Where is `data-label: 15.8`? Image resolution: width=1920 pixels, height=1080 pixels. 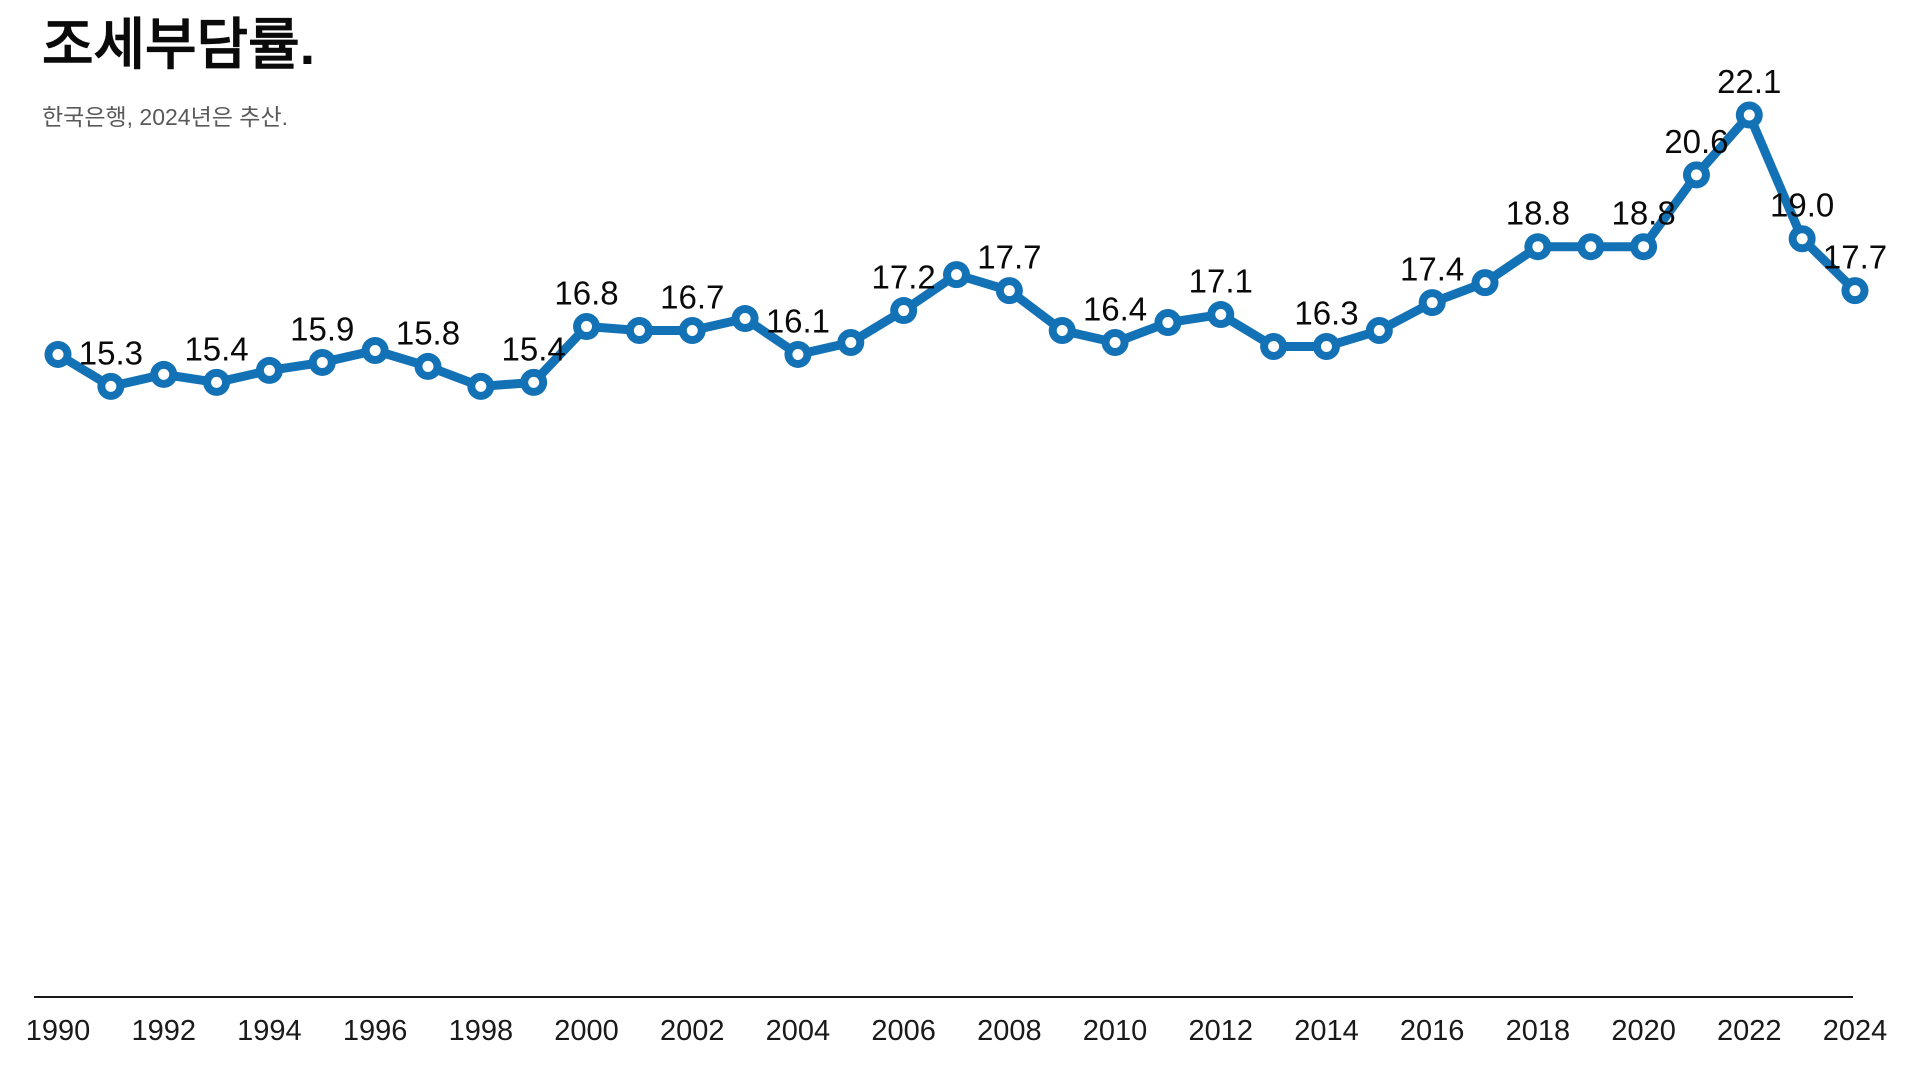 data-label: 15.8 is located at coordinates (428, 332).